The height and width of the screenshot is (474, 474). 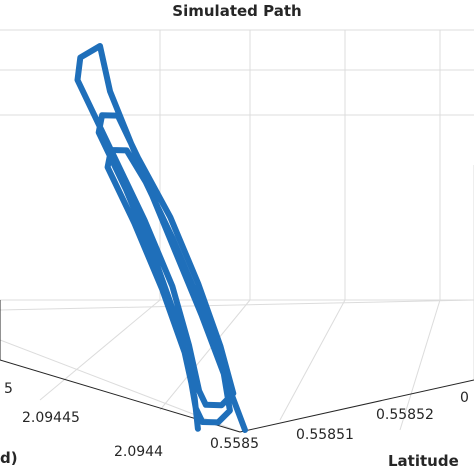 I want to click on x-tick-label: 0.5585, so click(x=234, y=444).